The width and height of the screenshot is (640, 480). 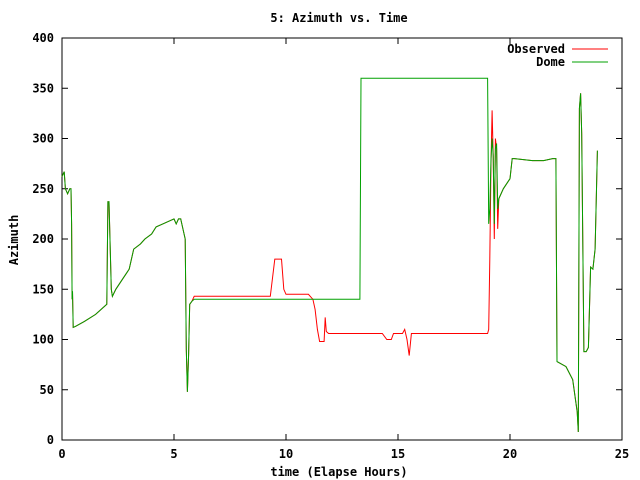 What do you see at coordinates (510, 454) in the screenshot?
I see `x-tick-label: 20` at bounding box center [510, 454].